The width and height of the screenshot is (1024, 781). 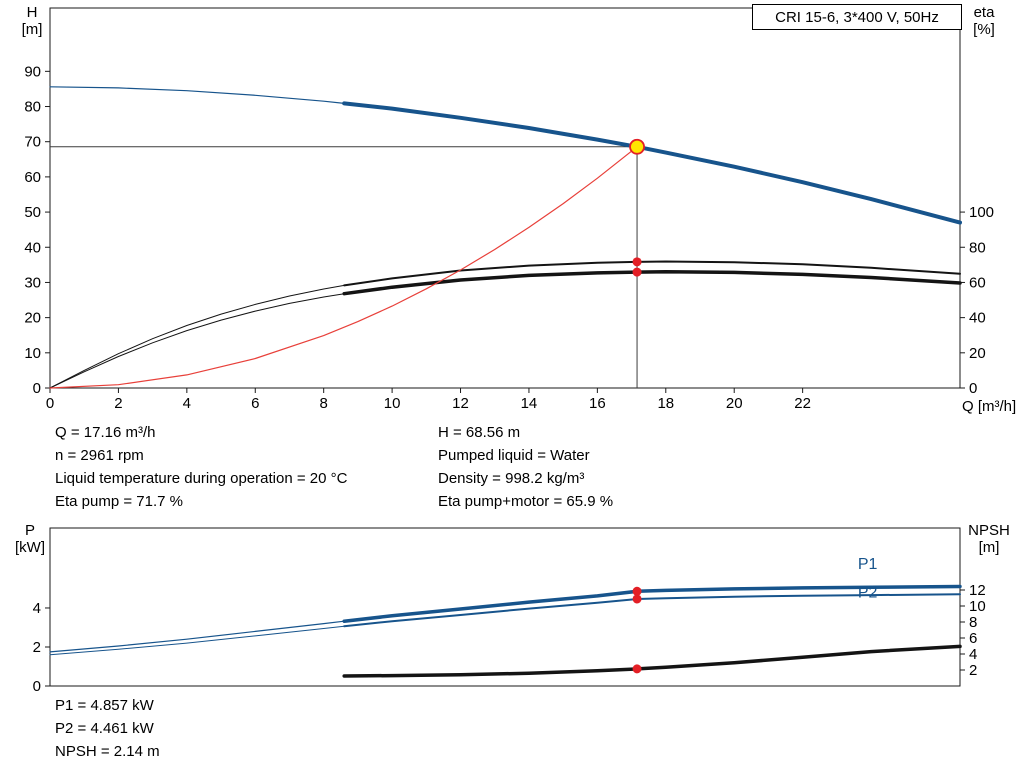 I want to click on y-right-tick-label: 12, so click(x=977, y=590).